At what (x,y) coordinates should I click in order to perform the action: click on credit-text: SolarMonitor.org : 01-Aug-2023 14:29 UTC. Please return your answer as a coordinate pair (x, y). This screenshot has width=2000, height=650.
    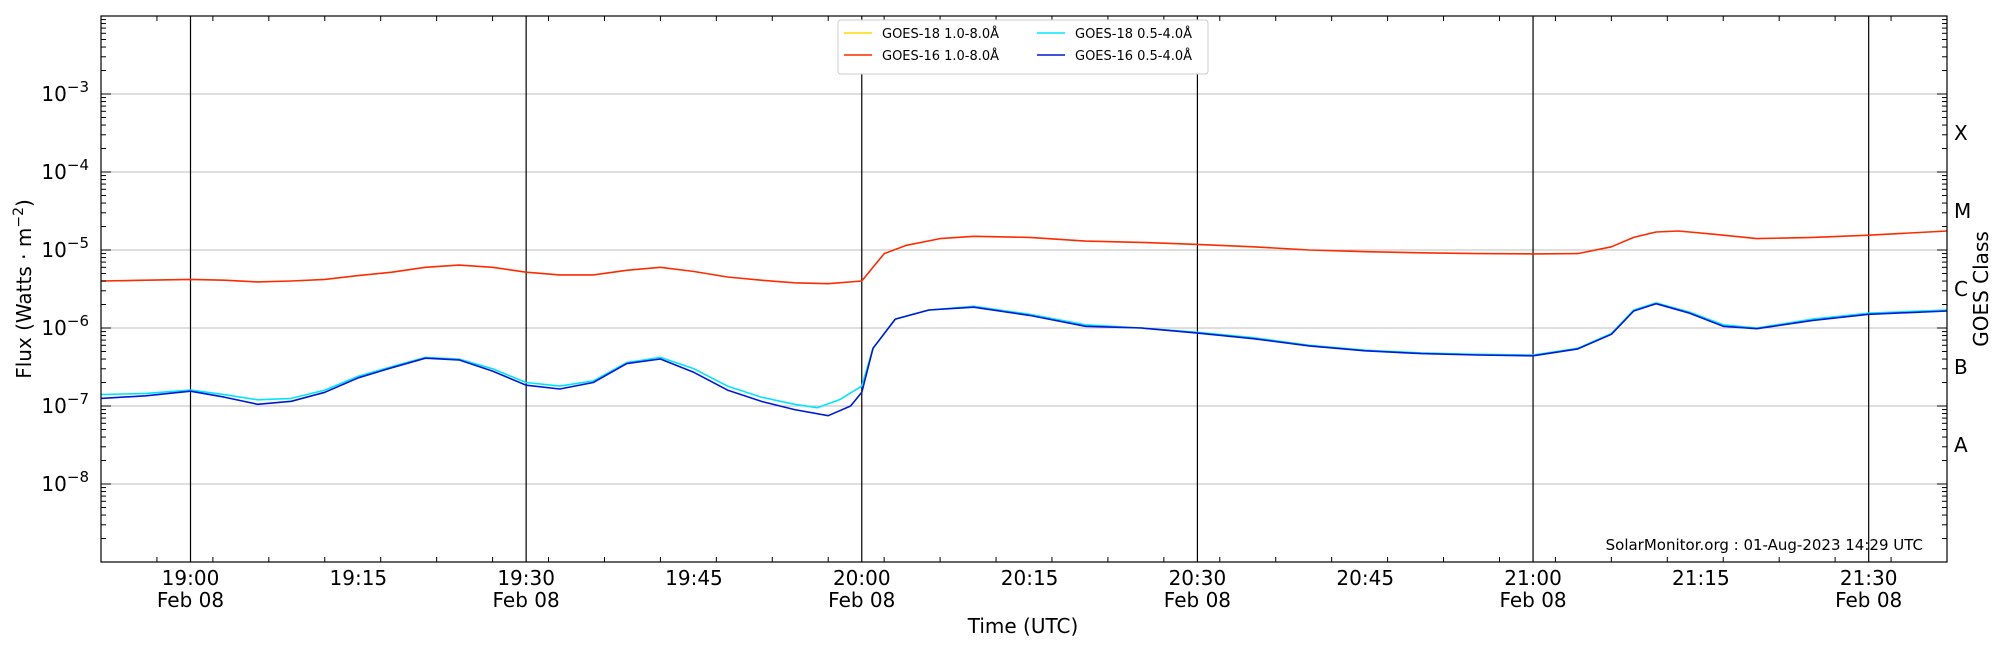
    Looking at the image, I should click on (1764, 545).